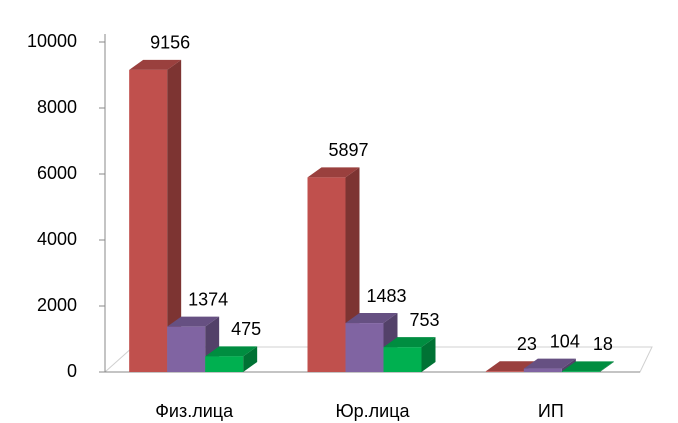 The image size is (678, 423). Describe the element at coordinates (246, 329) in the screenshot. I see `data-label: 475` at that location.